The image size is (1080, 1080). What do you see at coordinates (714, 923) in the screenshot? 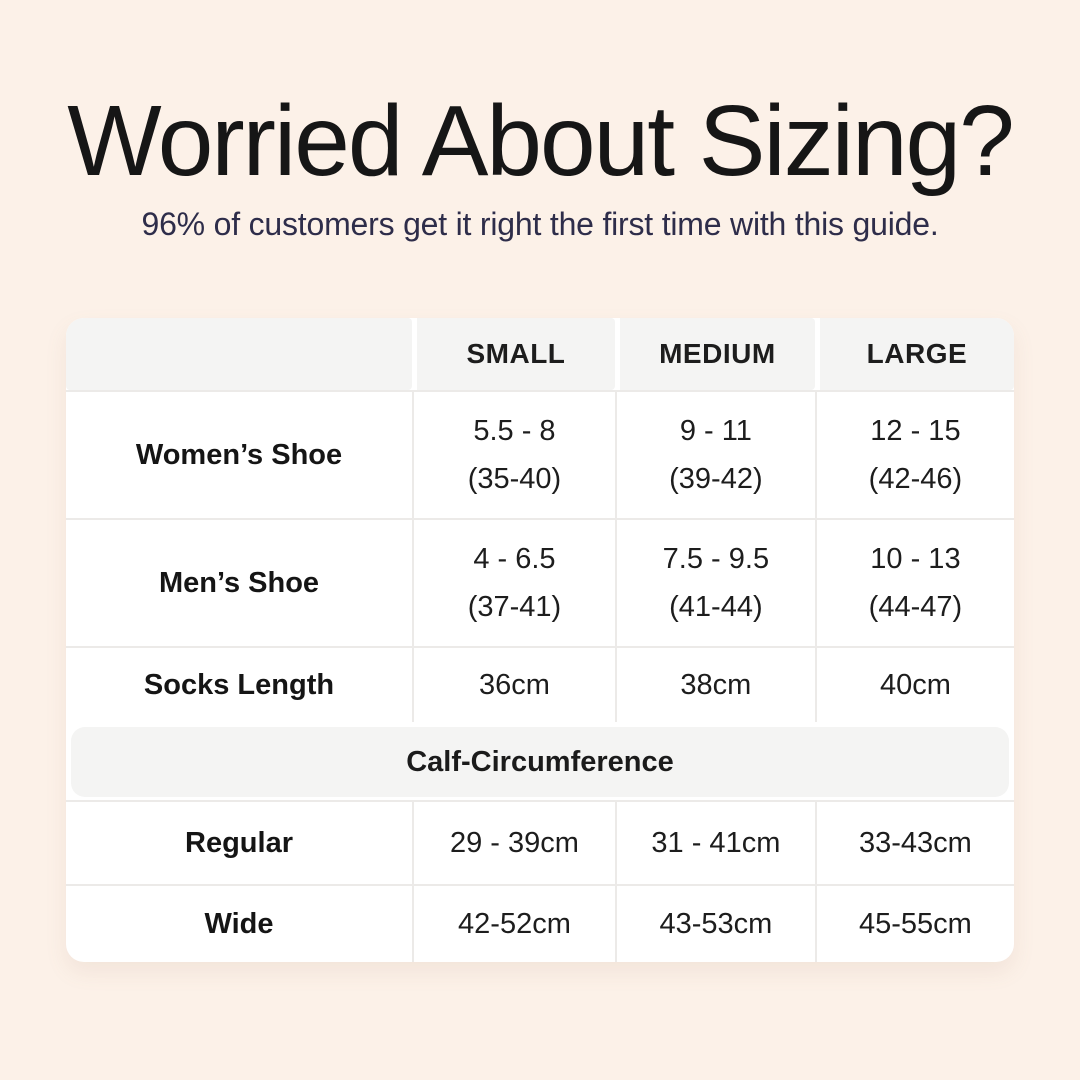
I see `cell-wide-medium: 43-53cm` at bounding box center [714, 923].